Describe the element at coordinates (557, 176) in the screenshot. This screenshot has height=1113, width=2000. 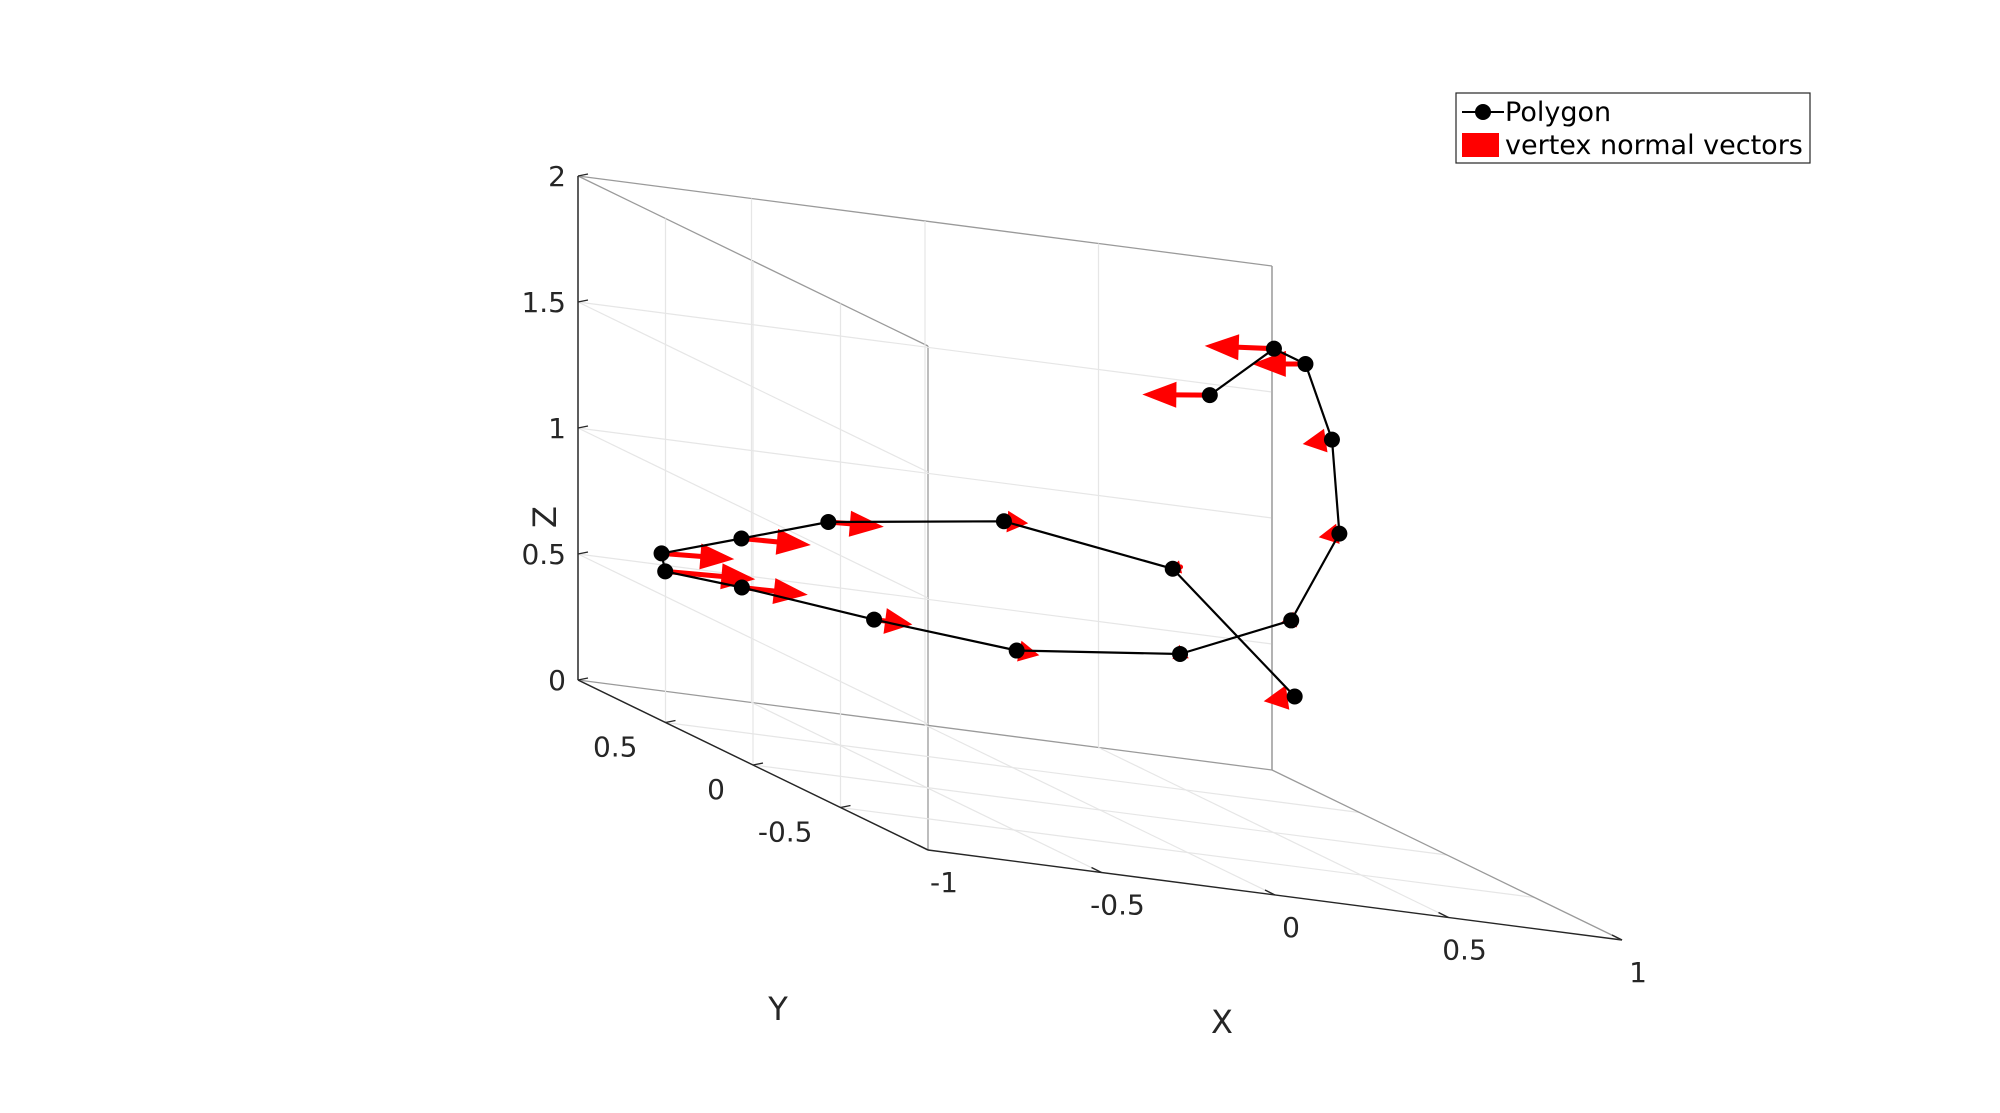
I see `z-tick-label: 2` at that location.